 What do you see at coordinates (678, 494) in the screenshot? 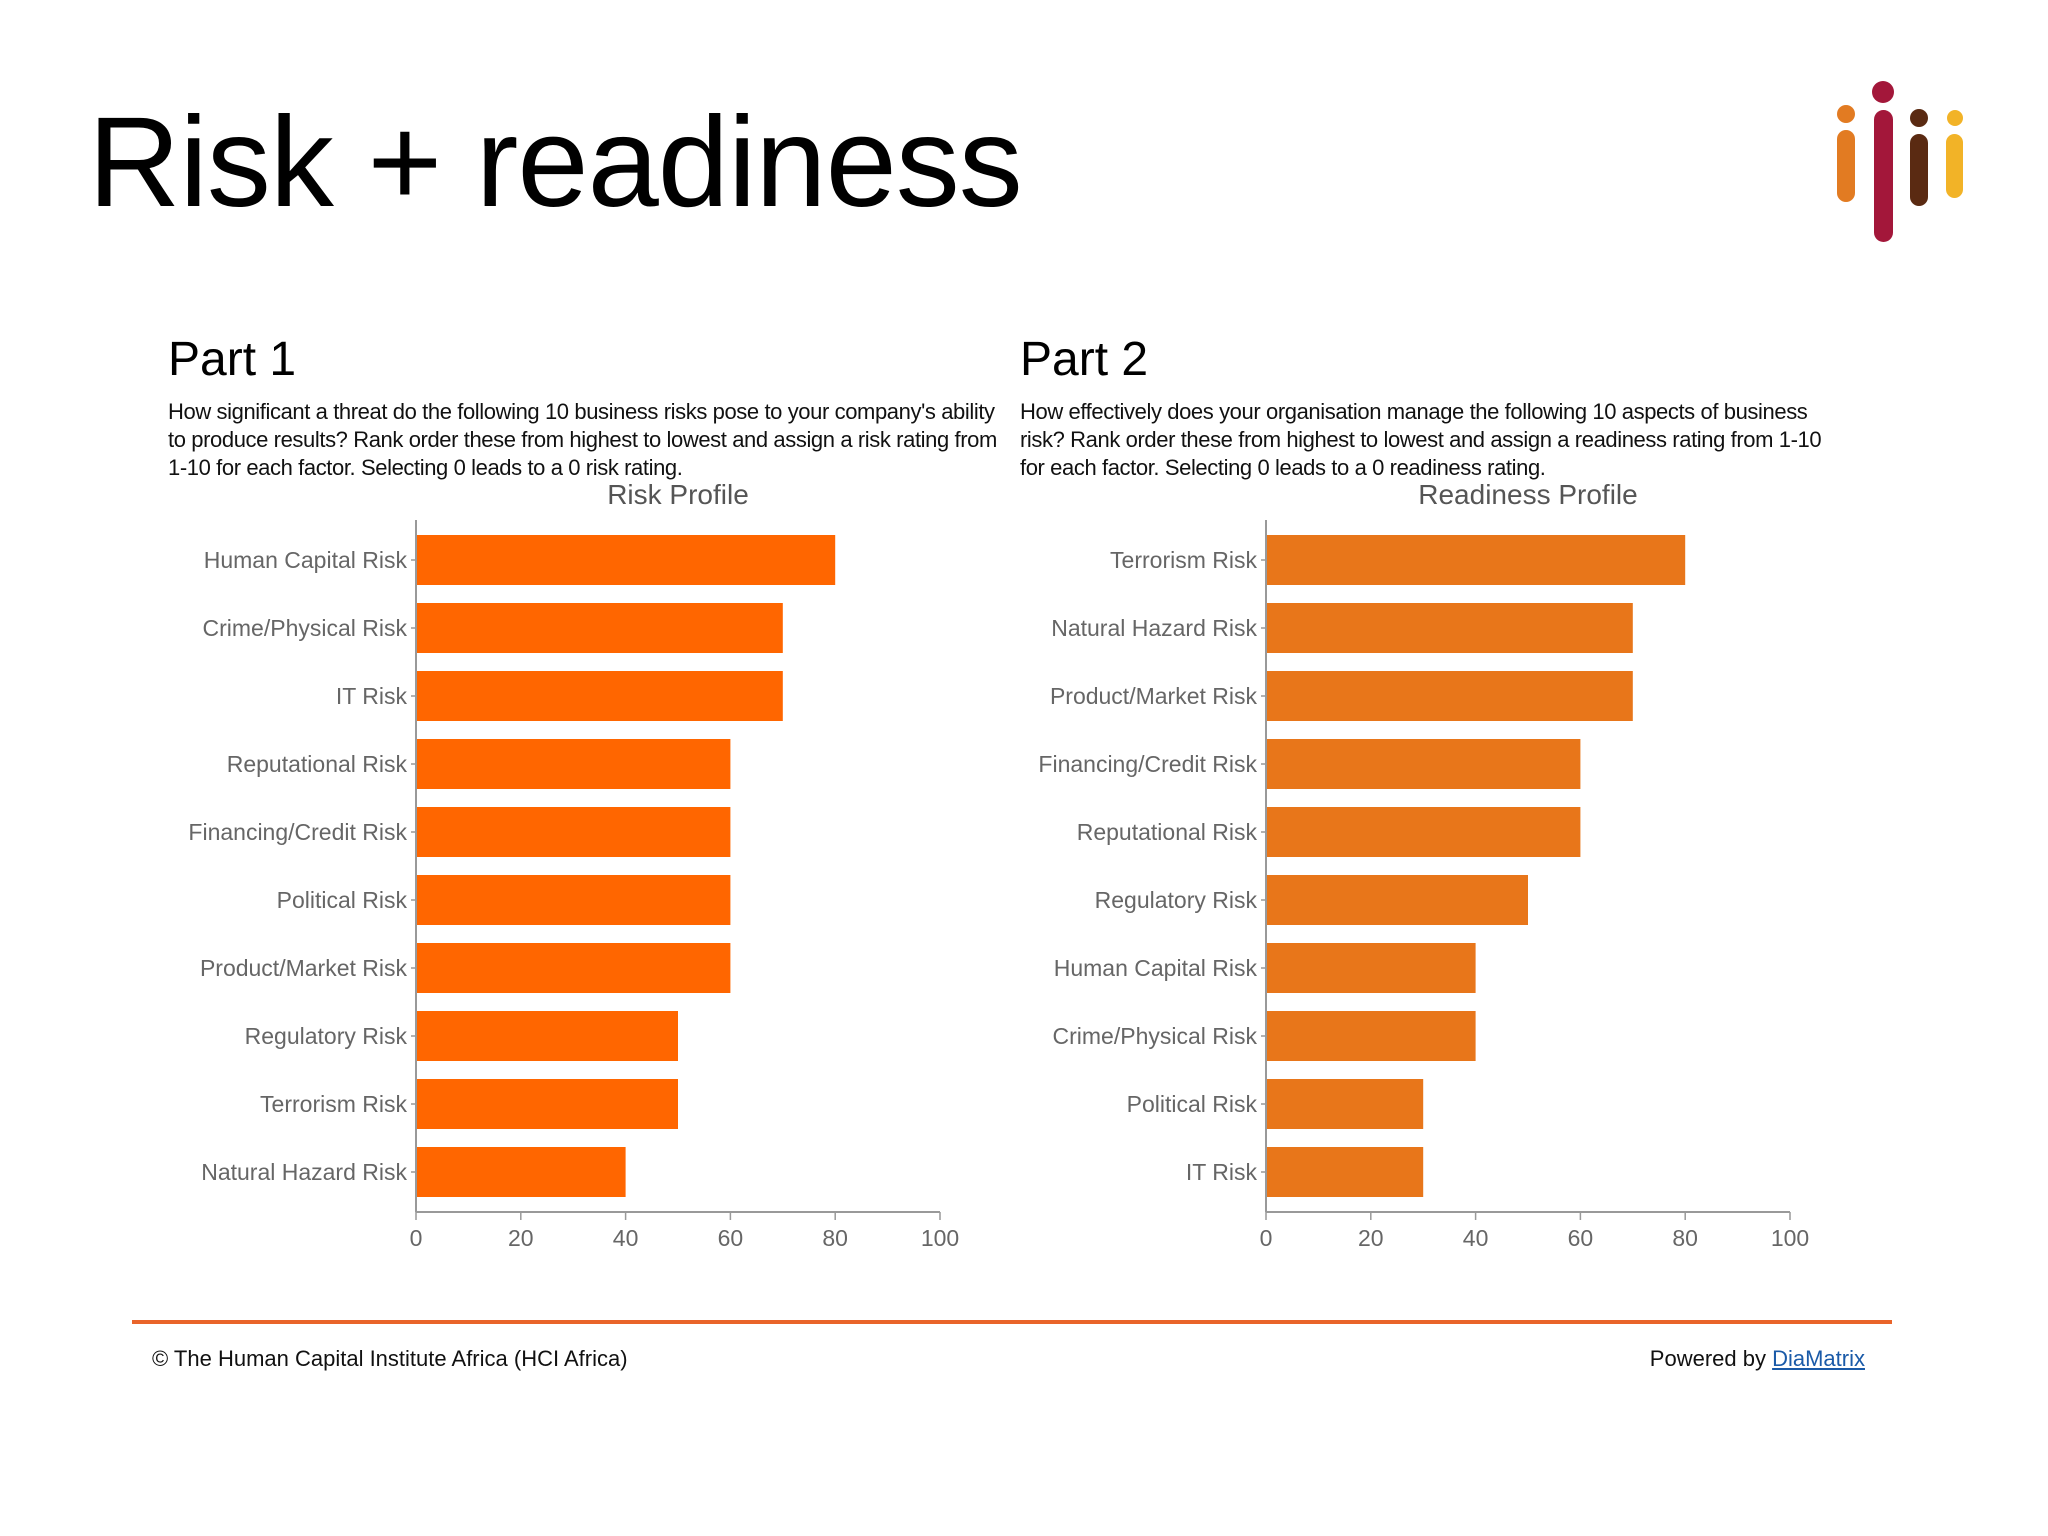
I see `chart-title: Risk Profile` at bounding box center [678, 494].